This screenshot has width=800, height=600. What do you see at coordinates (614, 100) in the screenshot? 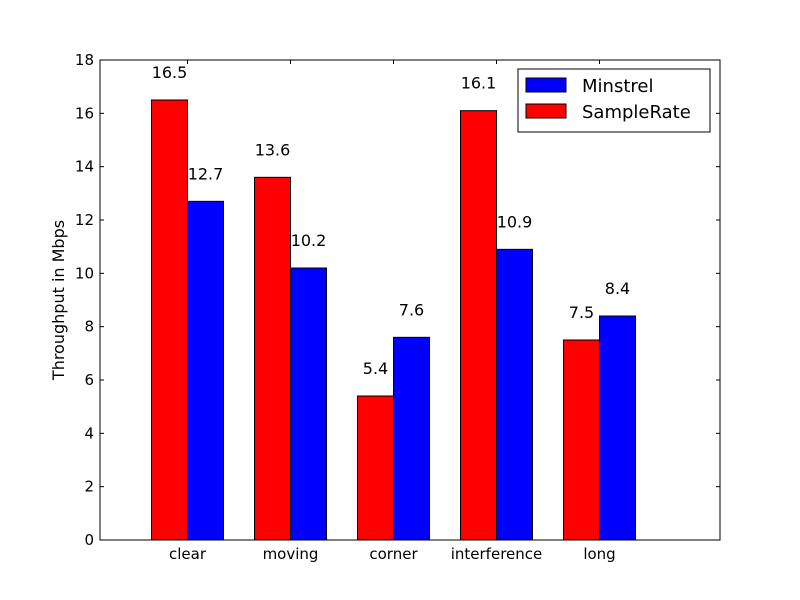
I see `legend: Minstrel SampleRate` at bounding box center [614, 100].